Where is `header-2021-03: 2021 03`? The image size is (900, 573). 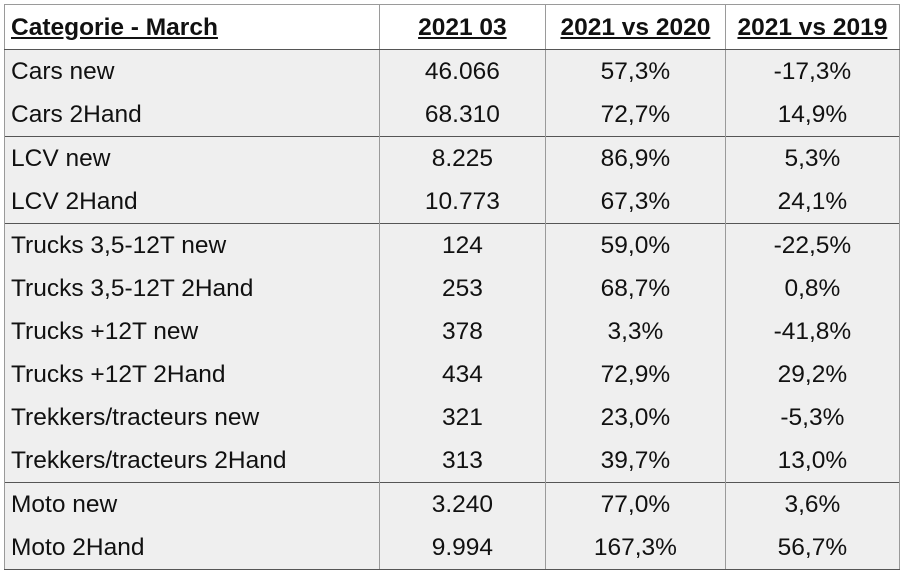 header-2021-03: 2021 03 is located at coordinates (462, 27).